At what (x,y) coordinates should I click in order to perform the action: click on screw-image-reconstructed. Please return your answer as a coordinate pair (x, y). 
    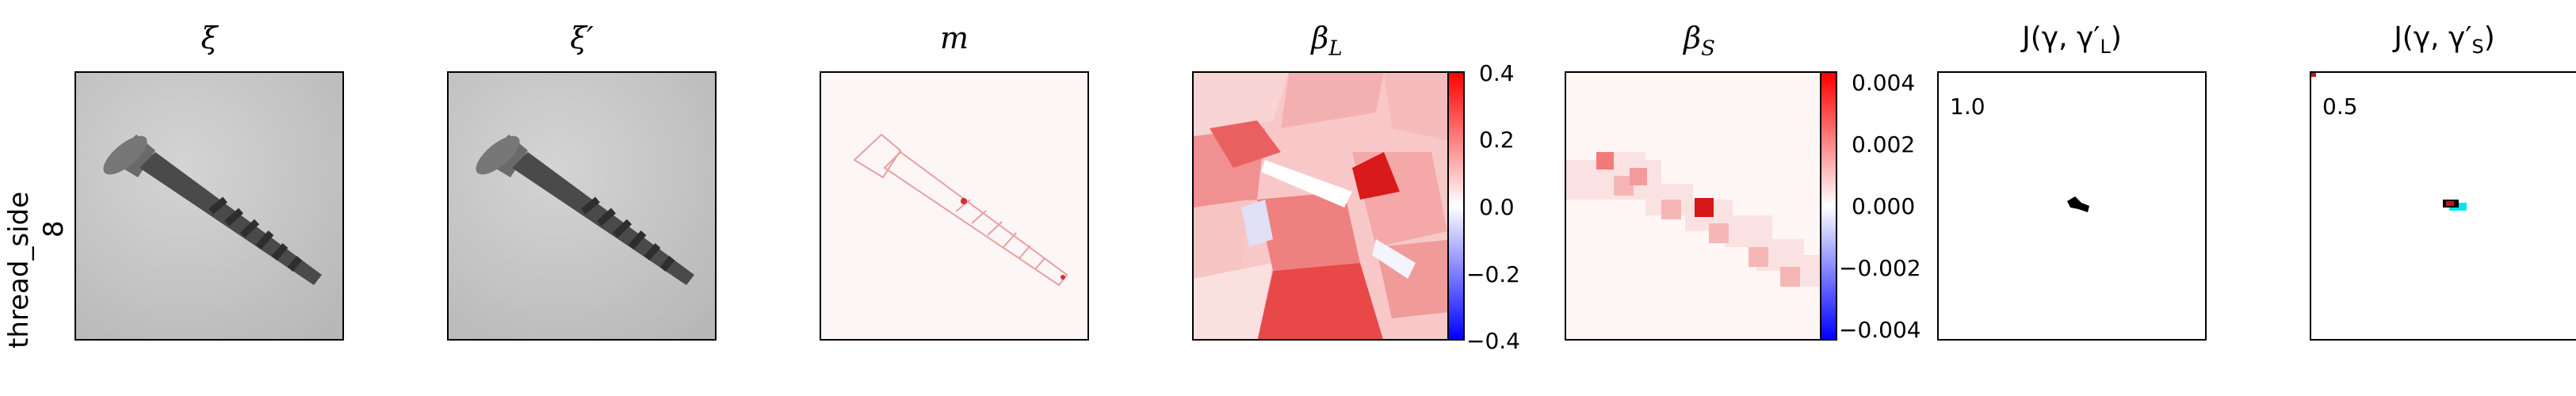
    Looking at the image, I should click on (582, 206).